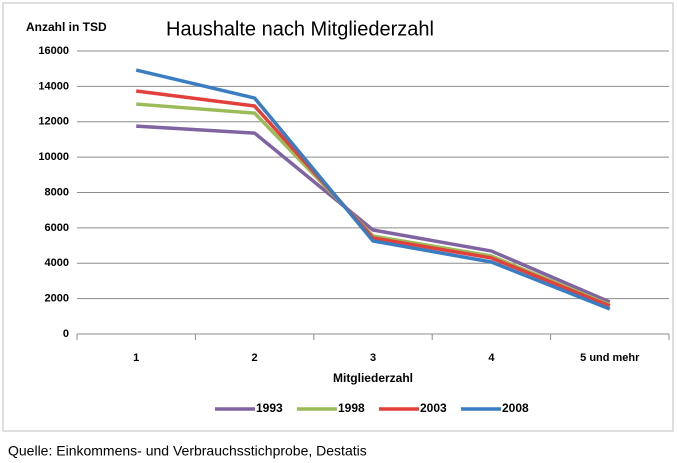 The height and width of the screenshot is (463, 677). Describe the element at coordinates (53, 51) in the screenshot. I see `y-tick-label: 16000` at that location.